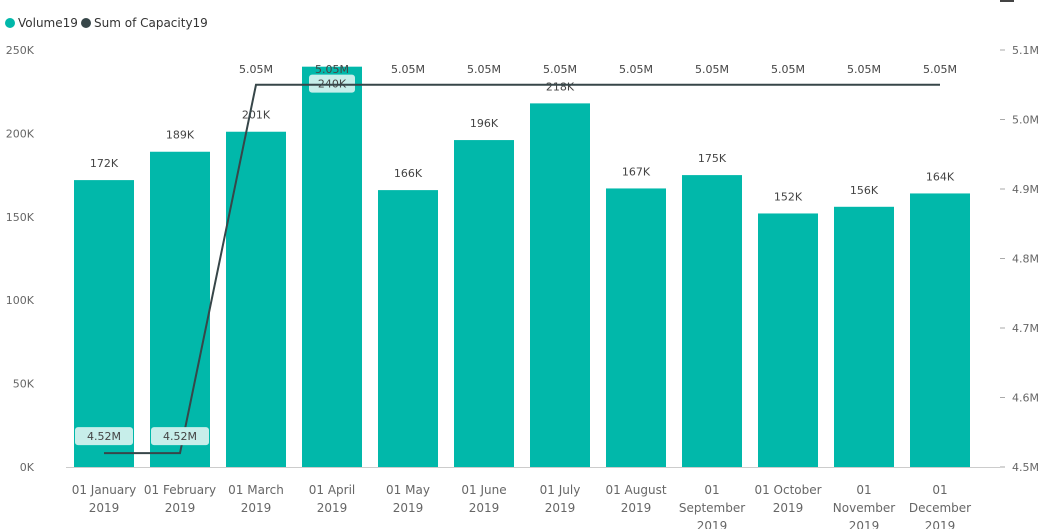 Image resolution: width=1046 pixels, height=529 pixels. What do you see at coordinates (408, 499) in the screenshot?
I see `x-tick-label: 01 May 2019` at bounding box center [408, 499].